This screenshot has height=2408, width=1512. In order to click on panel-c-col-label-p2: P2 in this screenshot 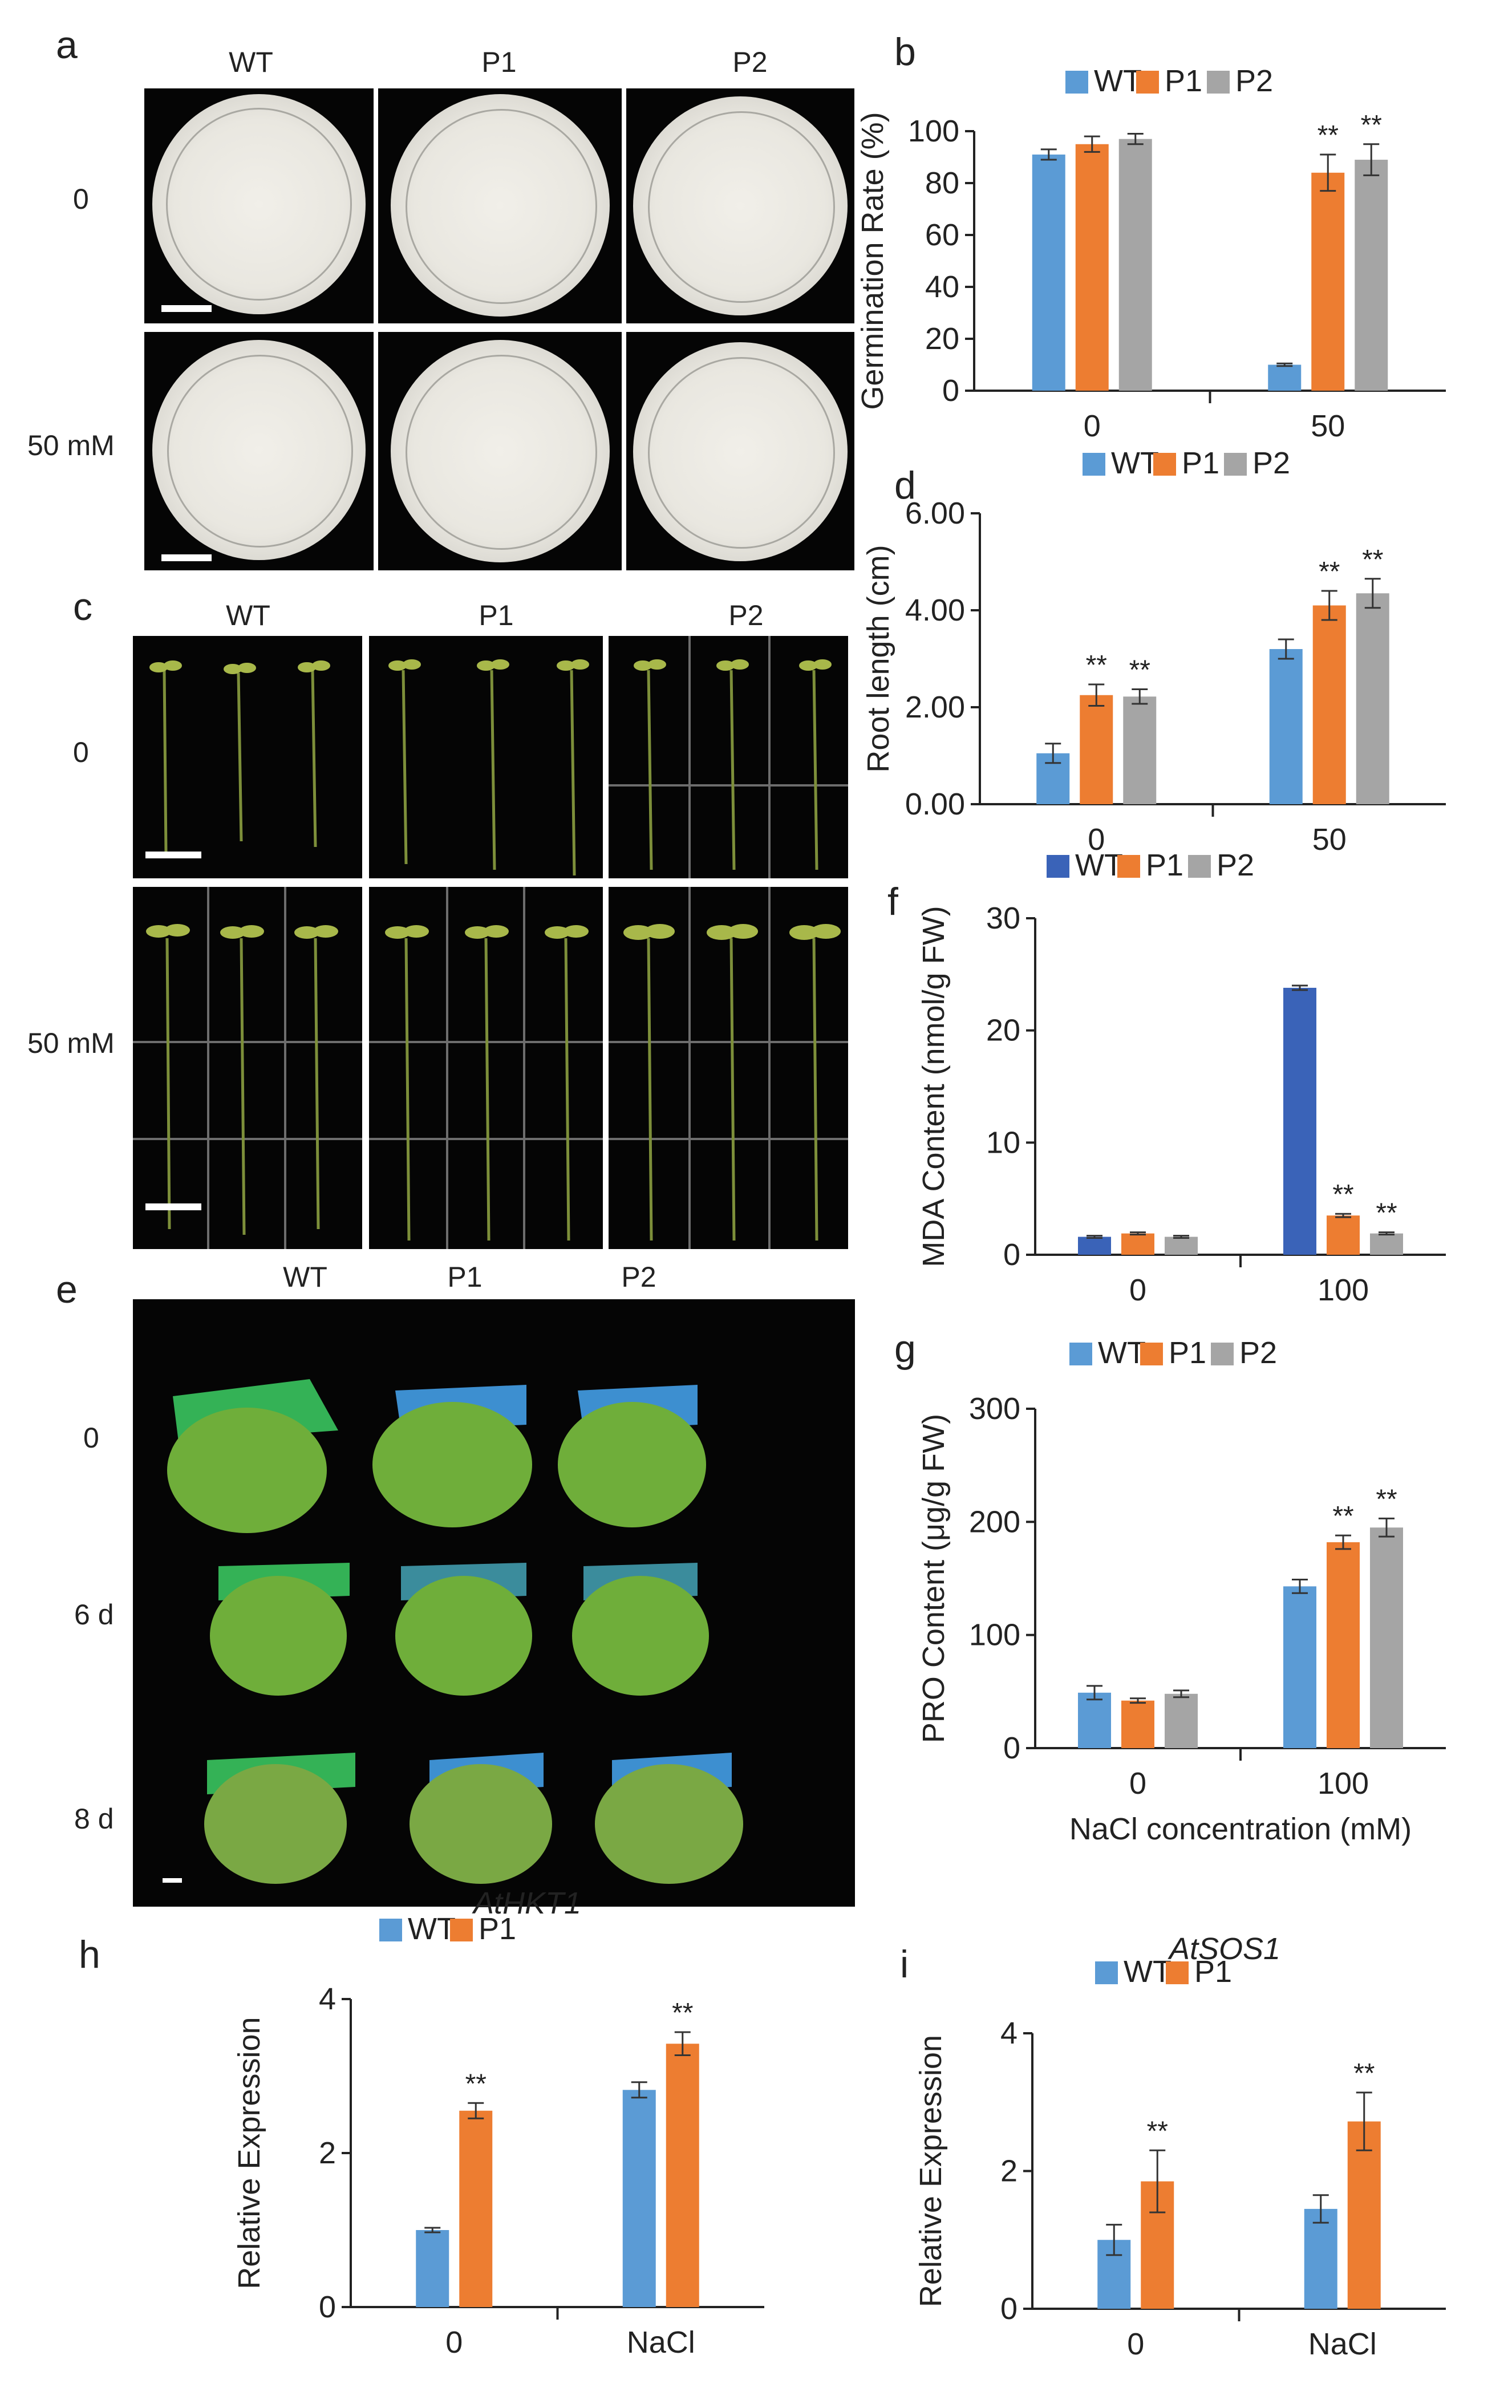, I will do `click(746, 615)`.